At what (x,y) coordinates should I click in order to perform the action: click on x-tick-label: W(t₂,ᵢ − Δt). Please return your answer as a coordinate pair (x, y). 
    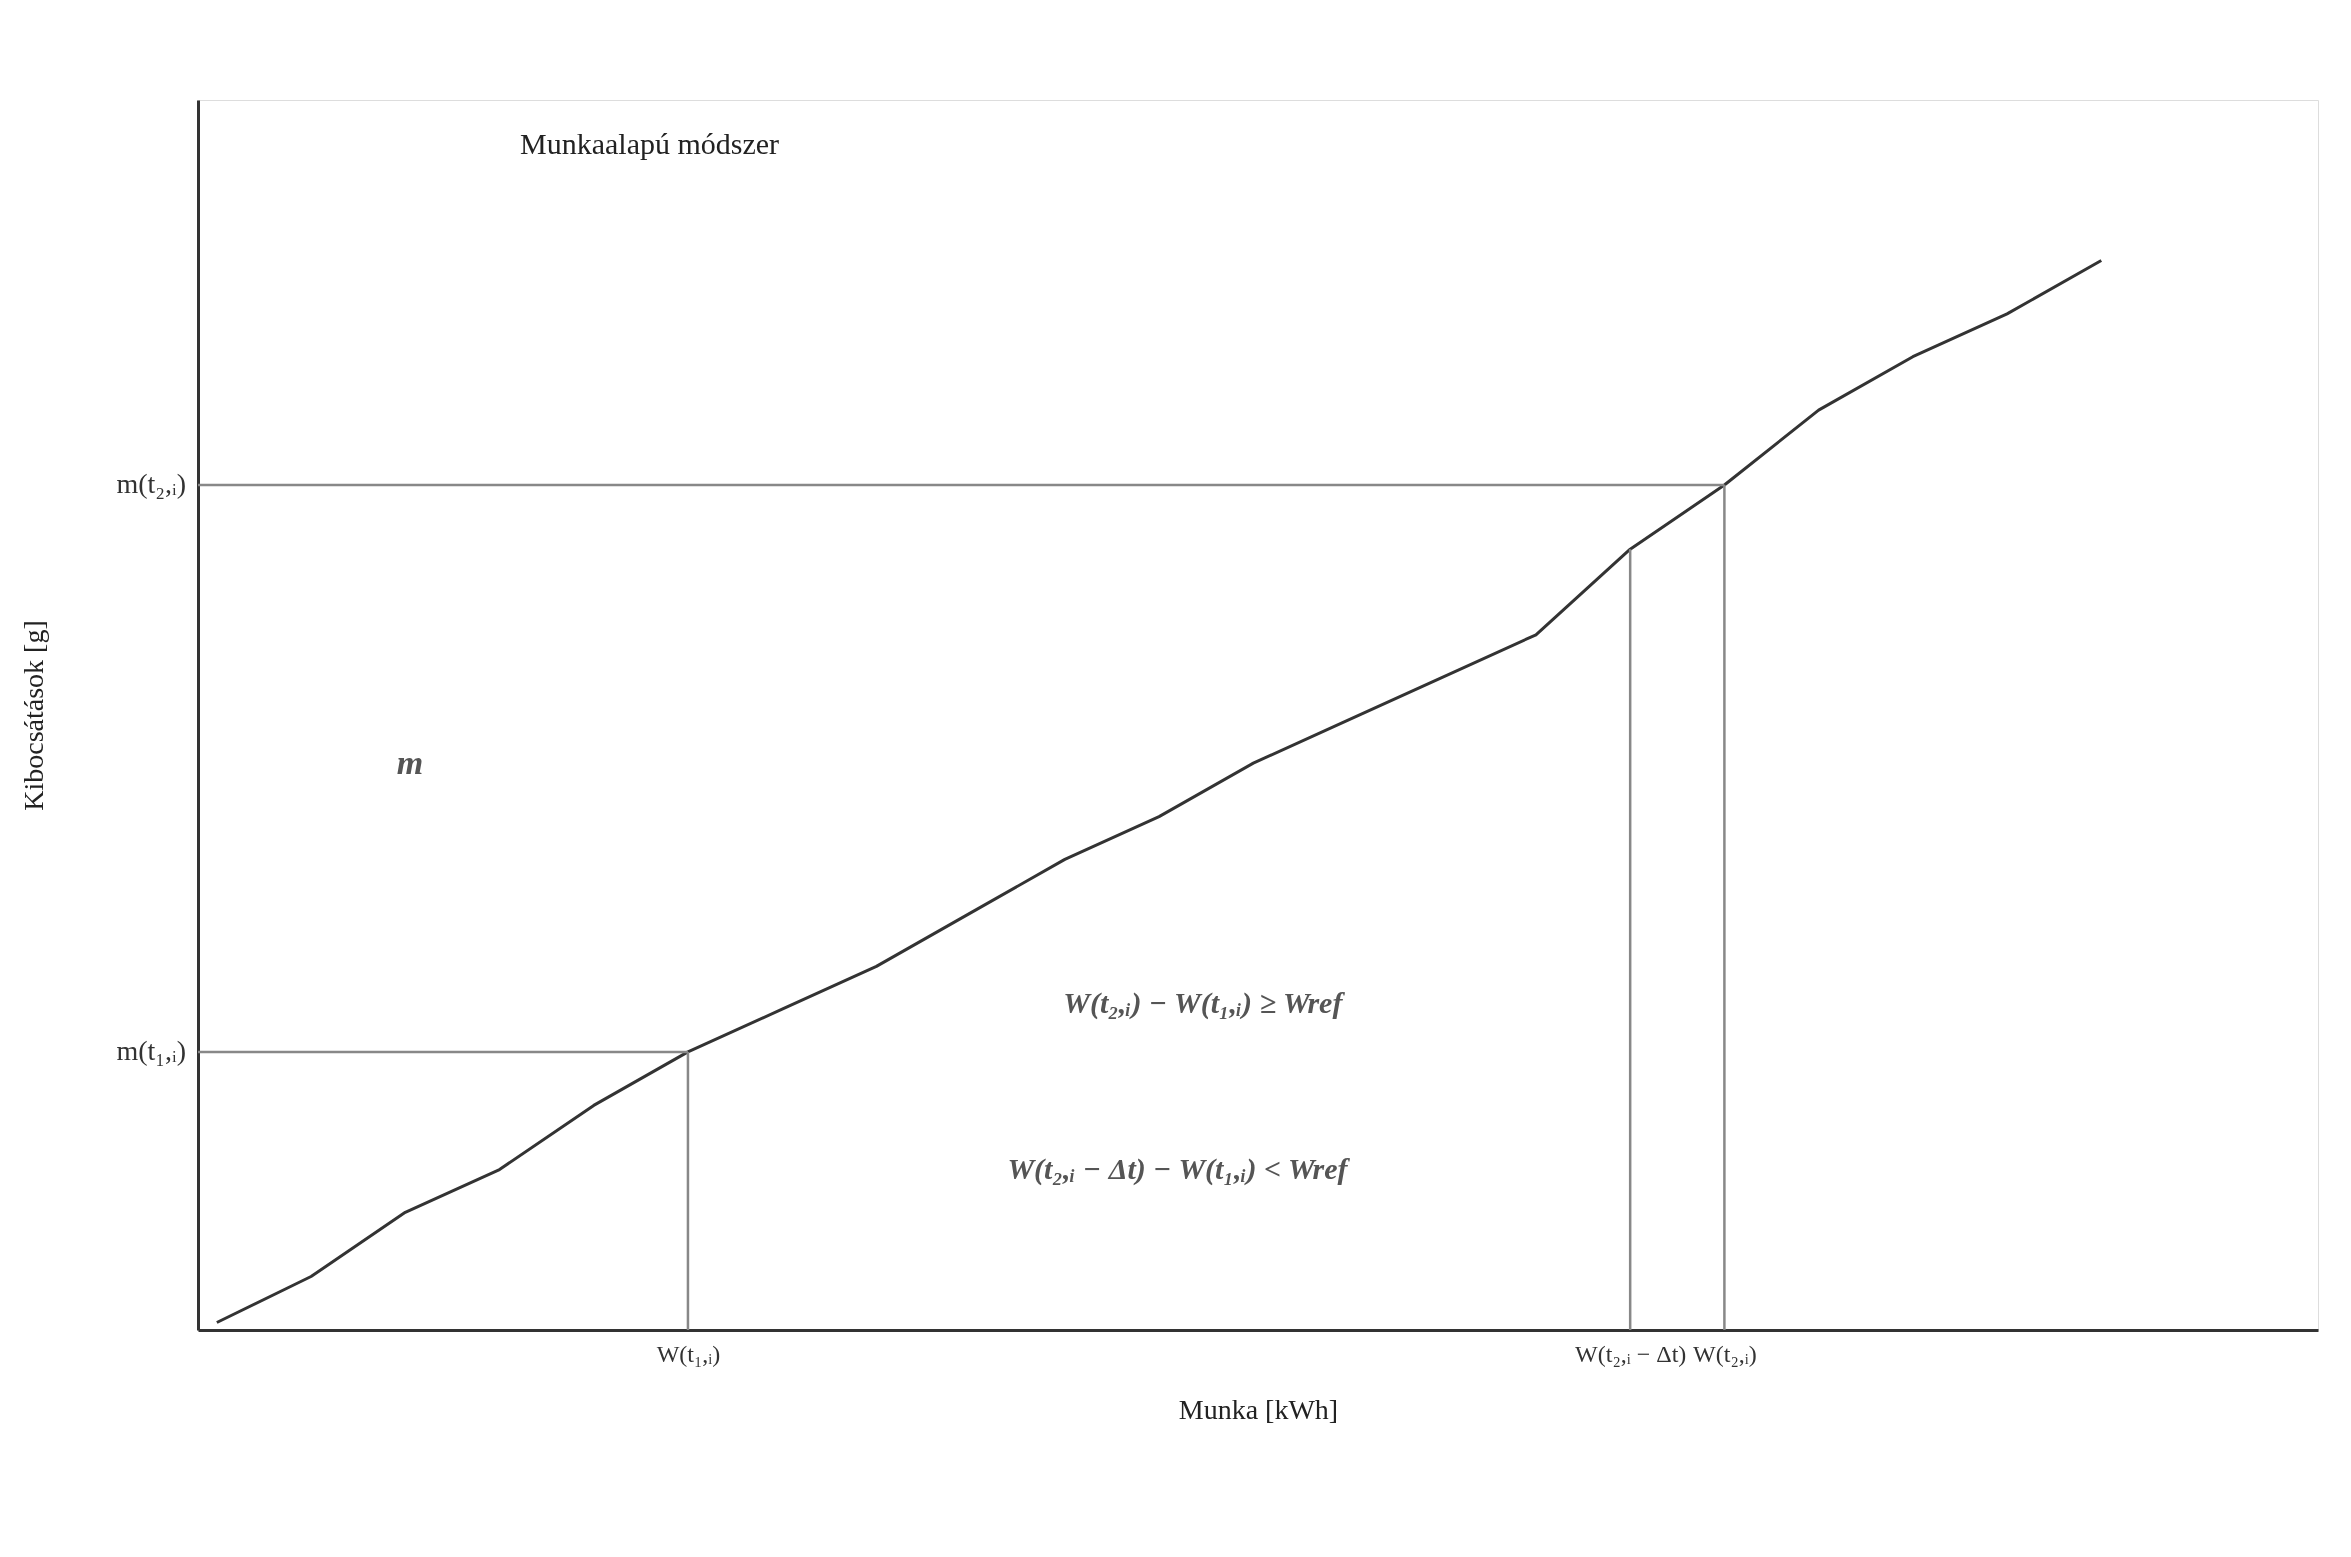
    Looking at the image, I should click on (1631, 1353).